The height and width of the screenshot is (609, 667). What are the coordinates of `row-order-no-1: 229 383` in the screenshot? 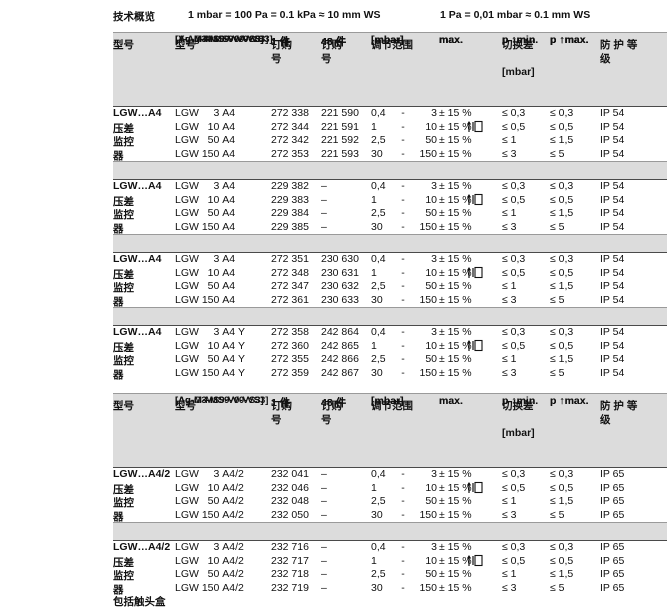 It's located at (290, 199).